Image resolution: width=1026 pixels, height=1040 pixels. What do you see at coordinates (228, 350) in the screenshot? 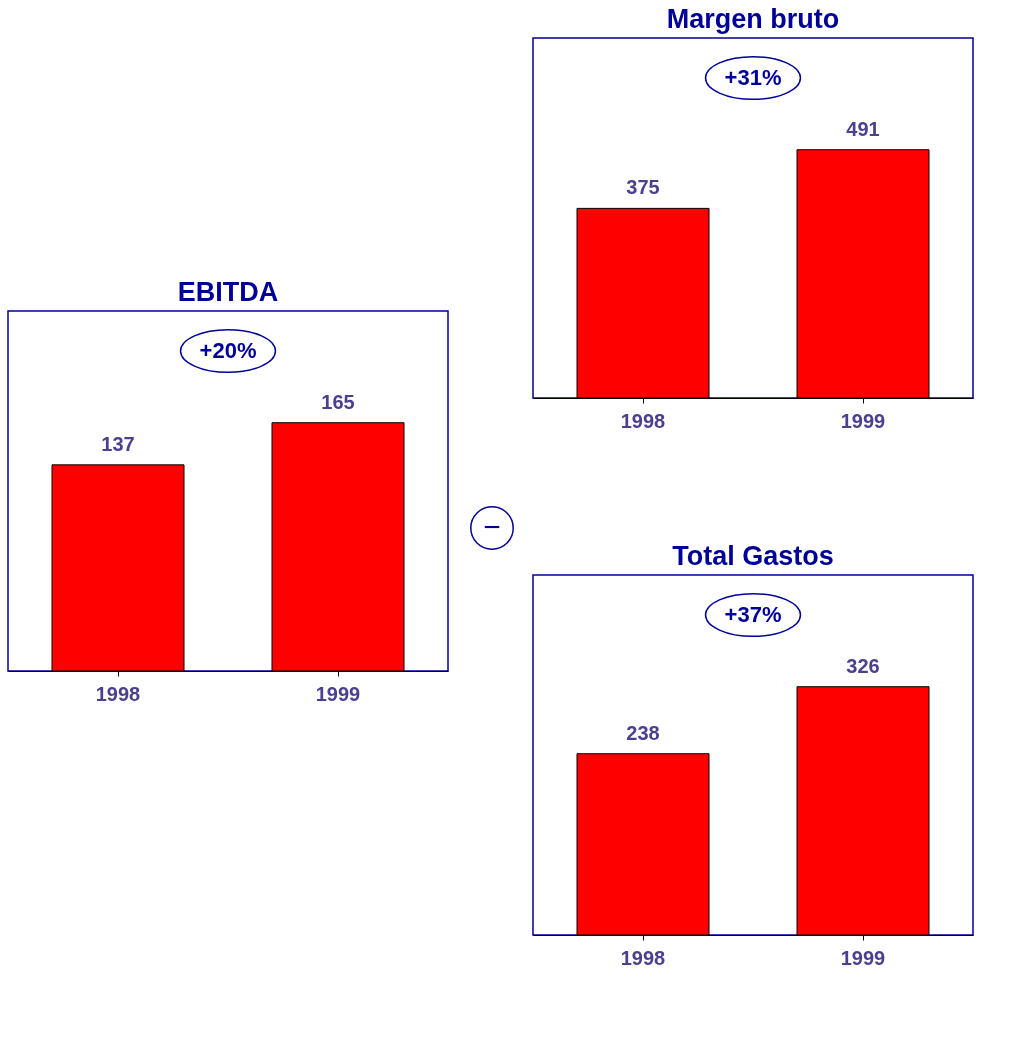
I see `text: +20%` at bounding box center [228, 350].